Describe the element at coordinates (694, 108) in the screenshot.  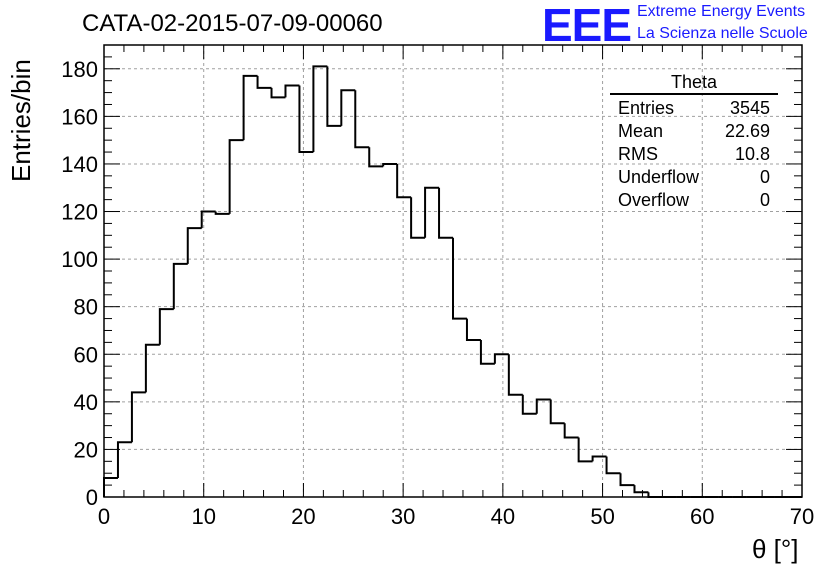
I see `stats-row-entries: Entries 3545` at that location.